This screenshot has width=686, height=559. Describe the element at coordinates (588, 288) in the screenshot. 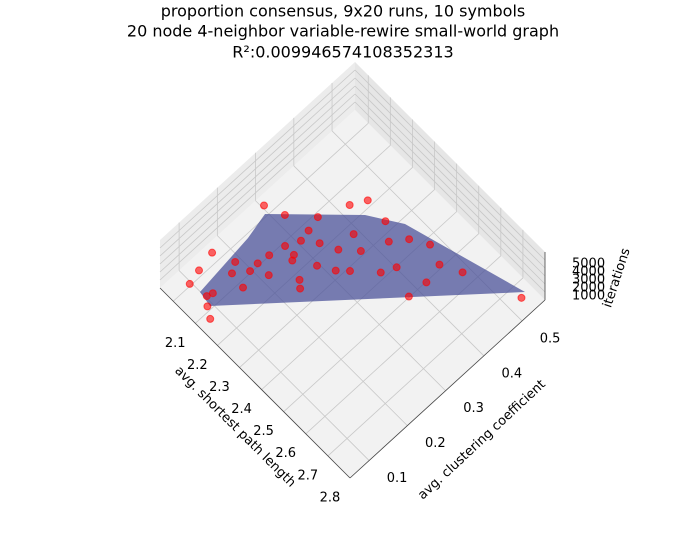

I see `z-tick-label: 2000` at that location.